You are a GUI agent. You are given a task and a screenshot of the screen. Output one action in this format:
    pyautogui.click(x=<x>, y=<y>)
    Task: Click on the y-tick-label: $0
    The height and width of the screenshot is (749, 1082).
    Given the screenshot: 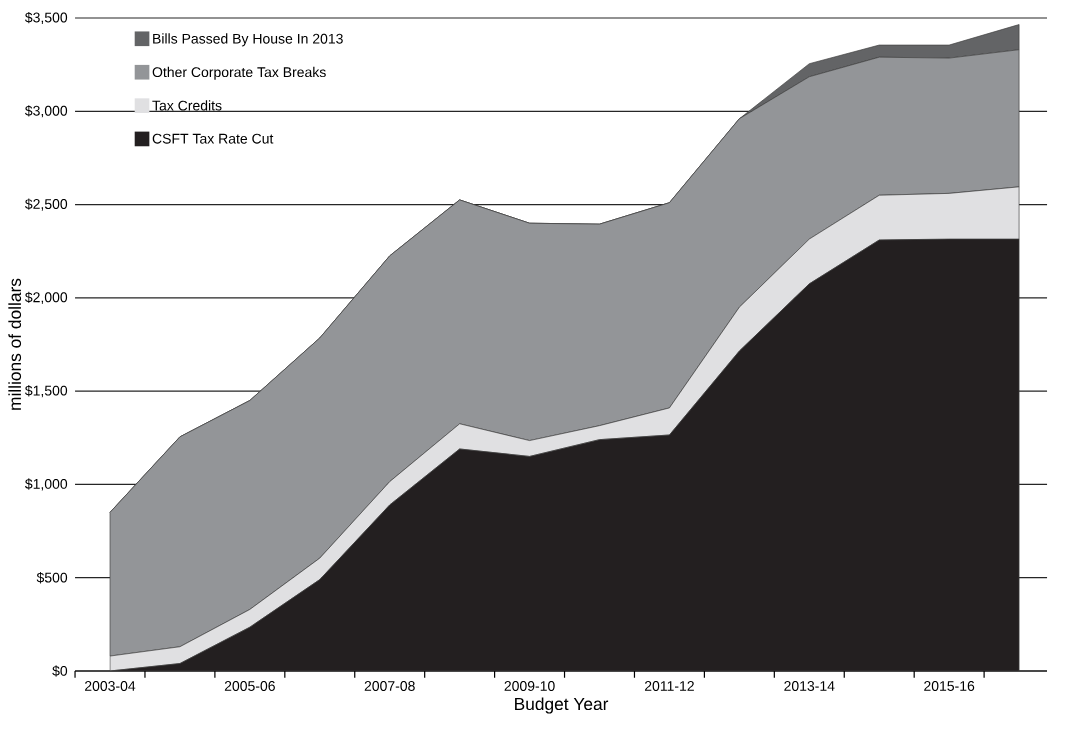 What is the action you would take?
    pyautogui.click(x=60, y=671)
    